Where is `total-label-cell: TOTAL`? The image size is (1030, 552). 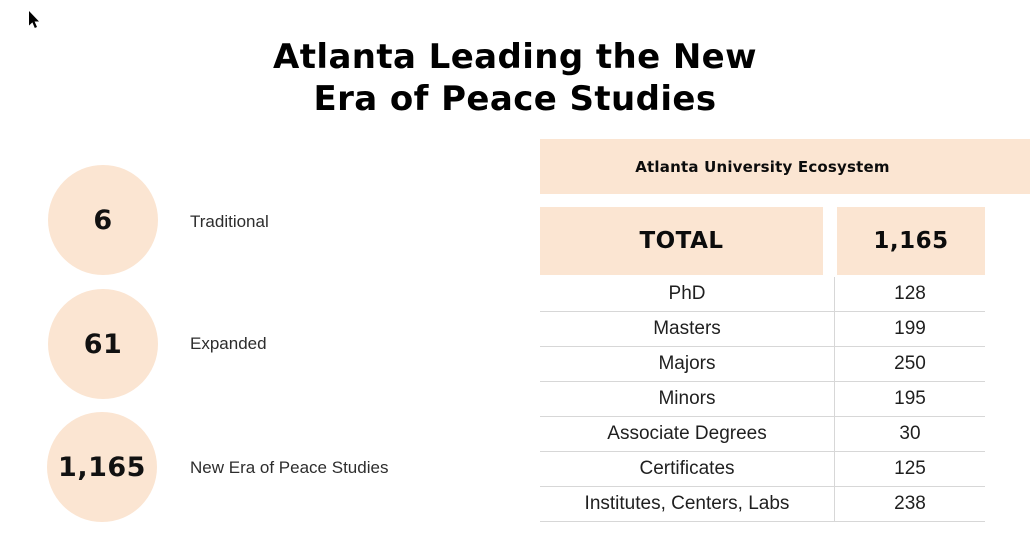 total-label-cell: TOTAL is located at coordinates (681, 241).